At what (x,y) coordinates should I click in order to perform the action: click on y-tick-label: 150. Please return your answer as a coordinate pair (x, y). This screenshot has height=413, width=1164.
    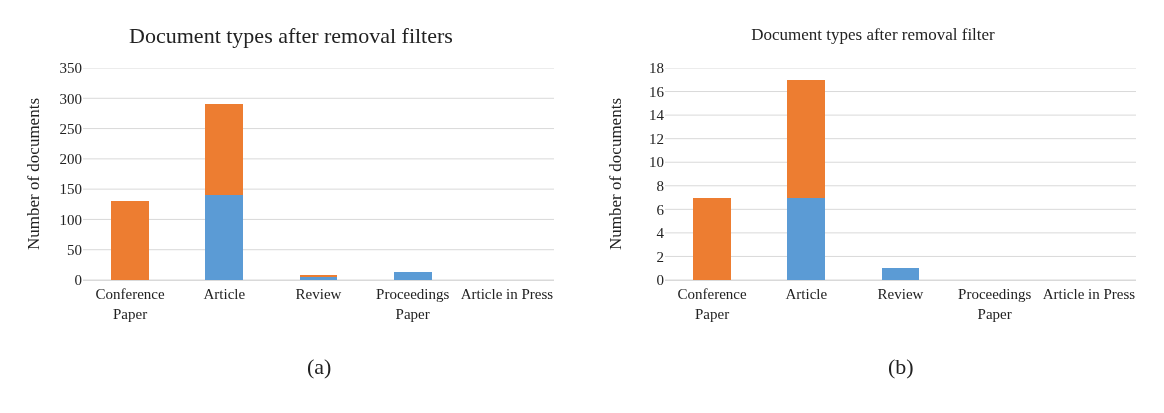
    Looking at the image, I should click on (70, 189).